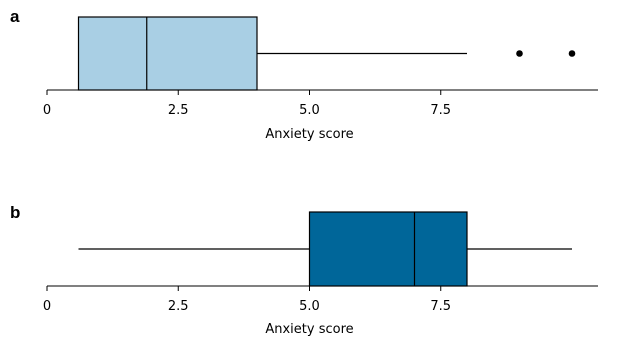 This screenshot has width=623, height=341. Describe the element at coordinates (167, 53) in the screenshot. I see `panel-a-box` at that location.